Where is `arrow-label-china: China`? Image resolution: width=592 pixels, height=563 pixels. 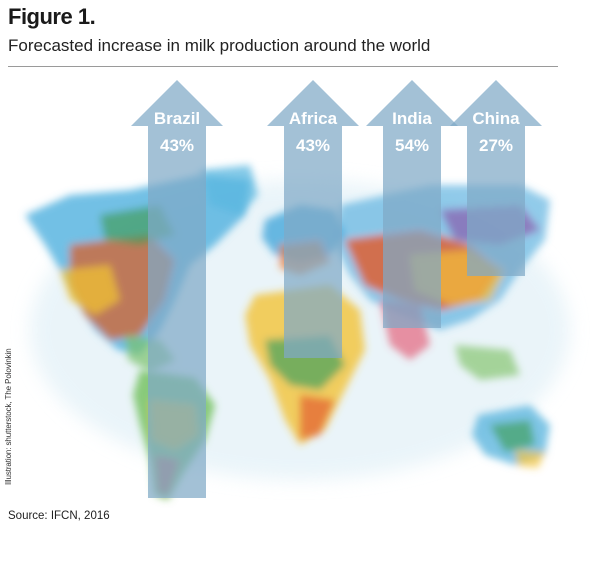 arrow-label-china: China is located at coordinates (496, 118).